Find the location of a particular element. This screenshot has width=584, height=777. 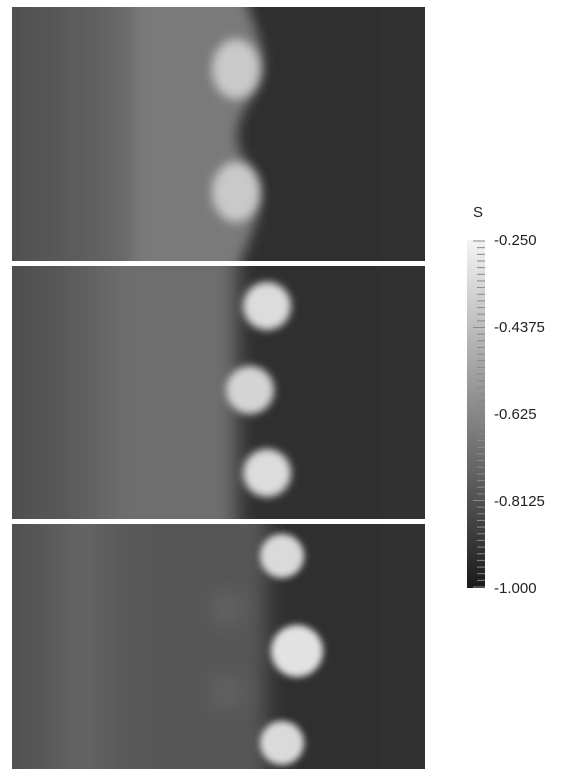

colorbar-gradient is located at coordinates (476, 414).